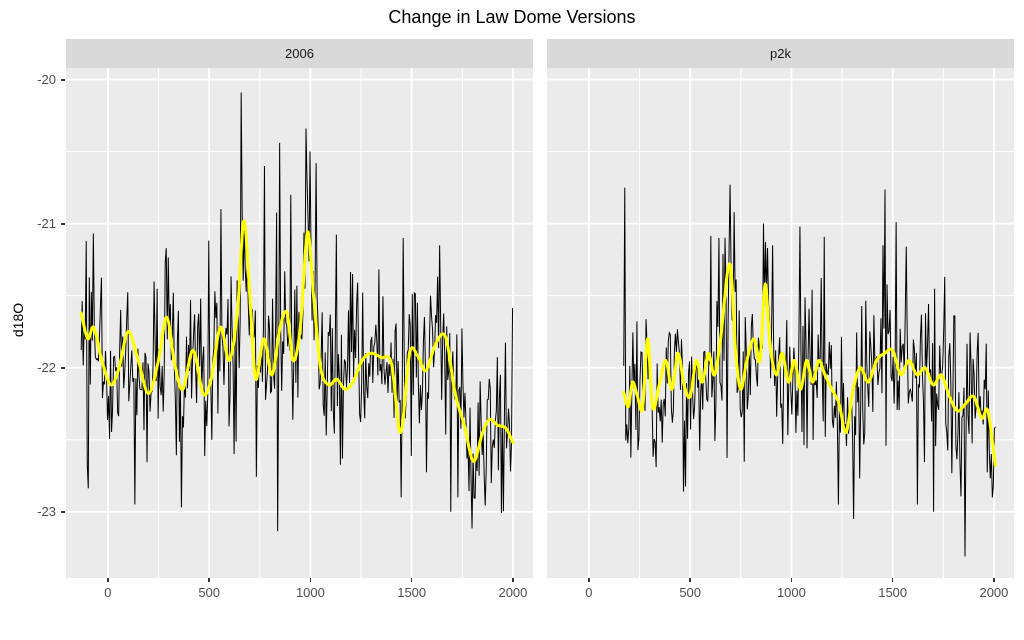 Image resolution: width=1024 pixels, height=640 pixels. I want to click on y-tick-label: -20, so click(46, 80).